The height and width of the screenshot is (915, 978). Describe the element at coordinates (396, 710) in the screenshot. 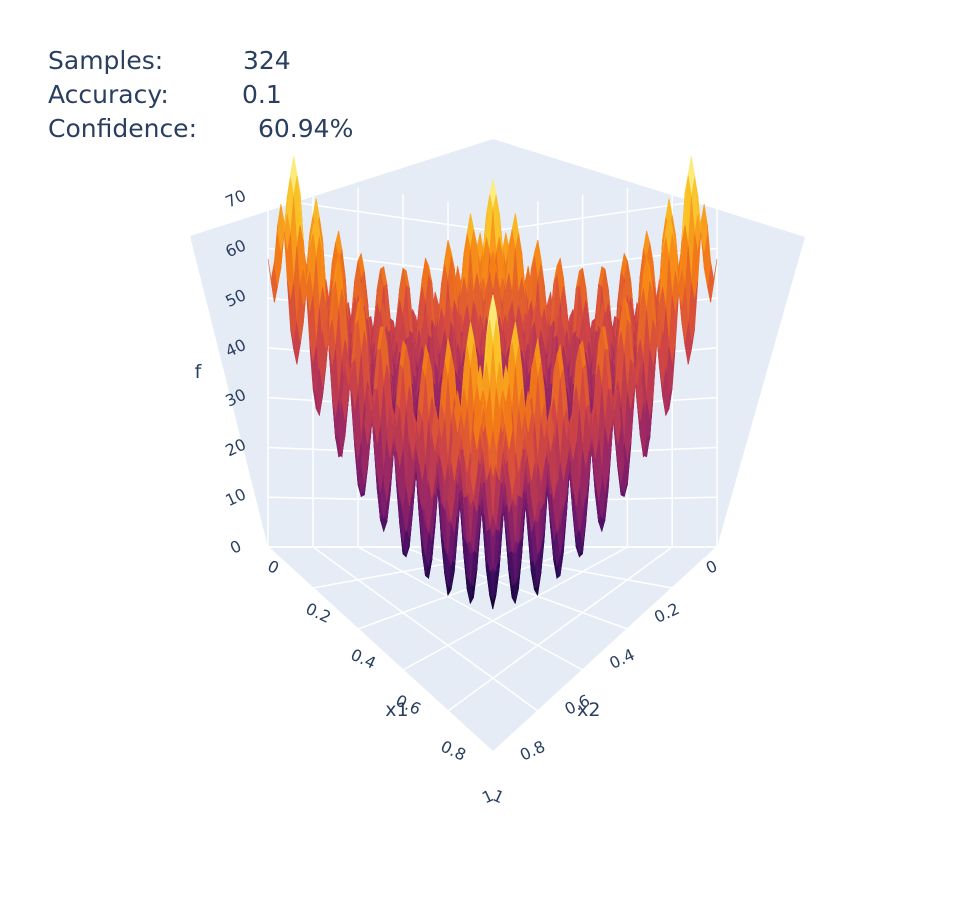

I see `x1-axis-title: x1` at that location.